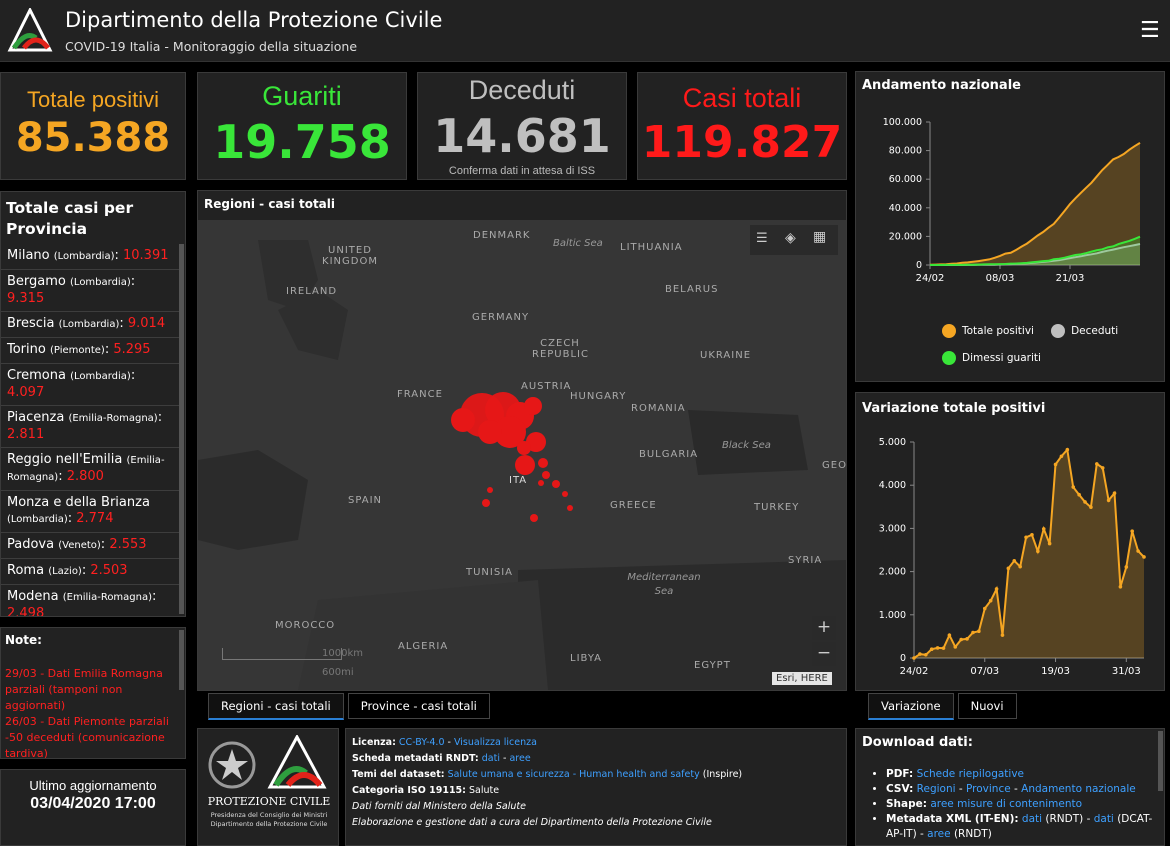 The width and height of the screenshot is (1170, 846). What do you see at coordinates (578, 243) in the screenshot?
I see `map-label: Baltic Sea` at bounding box center [578, 243].